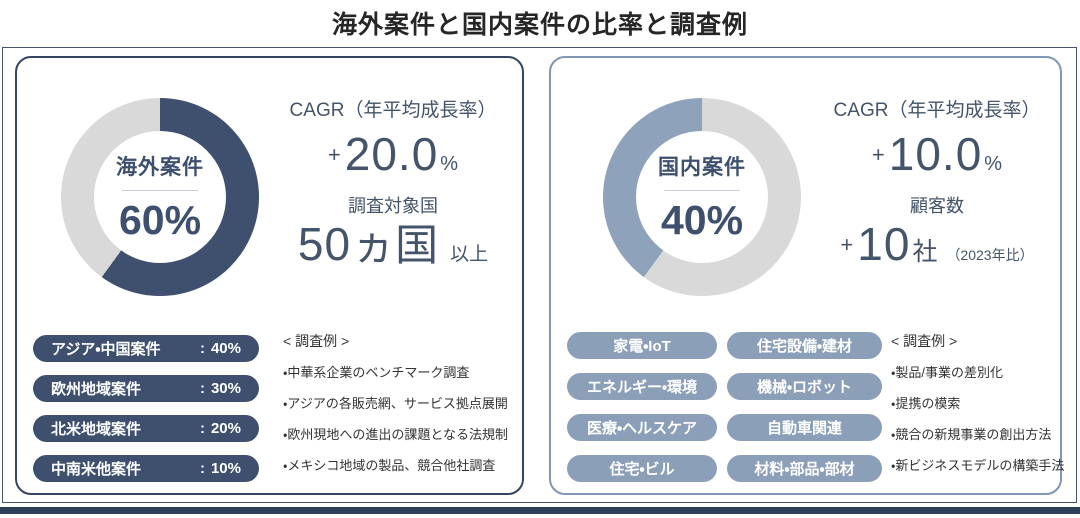  Describe the element at coordinates (393, 110) in the screenshot. I see `overseas-cagr-label: CAGR（年平均成長率）` at that location.